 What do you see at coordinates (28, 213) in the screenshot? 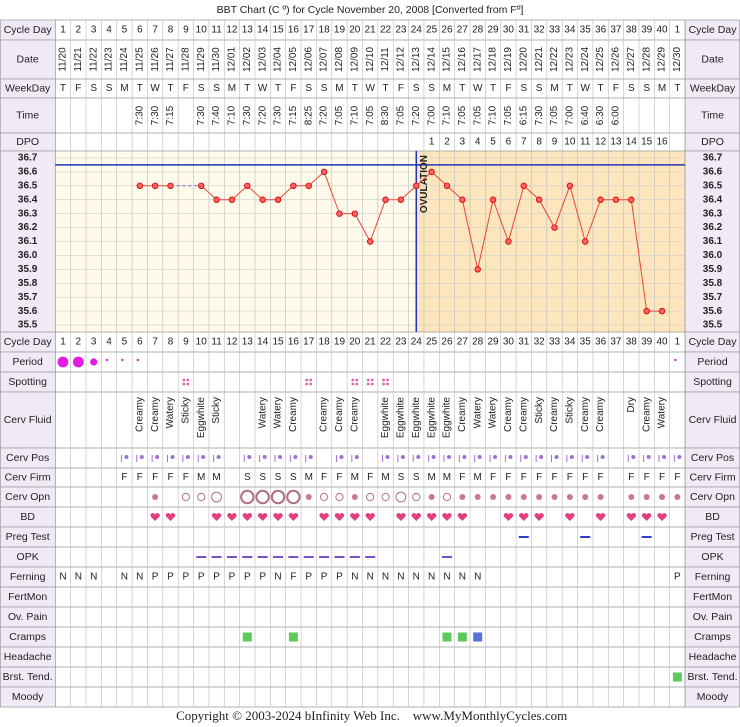
I see `y-tick-label: 36.3` at bounding box center [28, 213].